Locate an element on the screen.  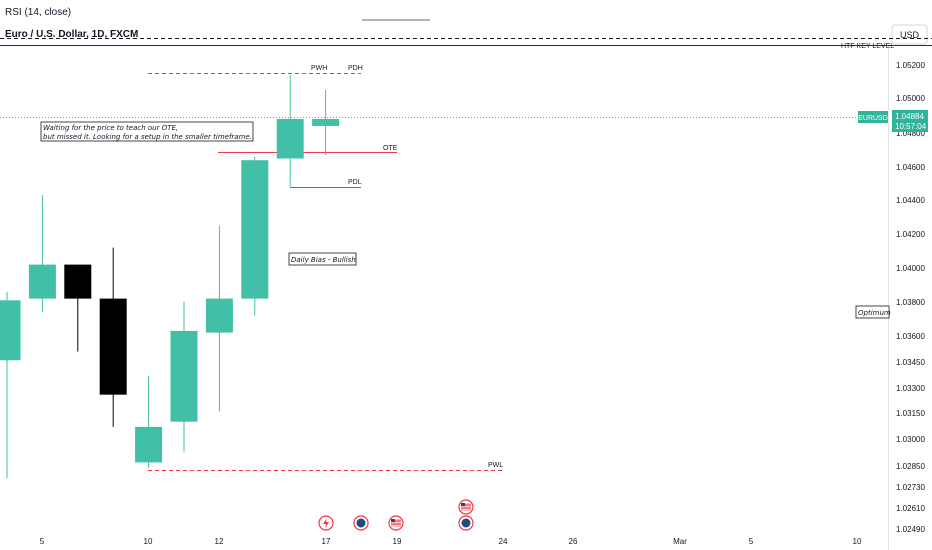
optimum-label: Optimum is located at coordinates (874, 313).